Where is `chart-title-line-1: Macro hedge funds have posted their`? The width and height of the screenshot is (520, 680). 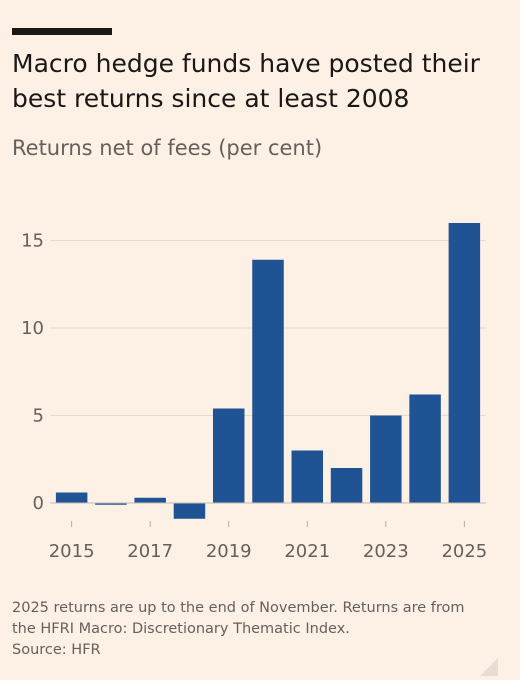
chart-title-line-1: Macro hedge funds have posted their is located at coordinates (246, 63).